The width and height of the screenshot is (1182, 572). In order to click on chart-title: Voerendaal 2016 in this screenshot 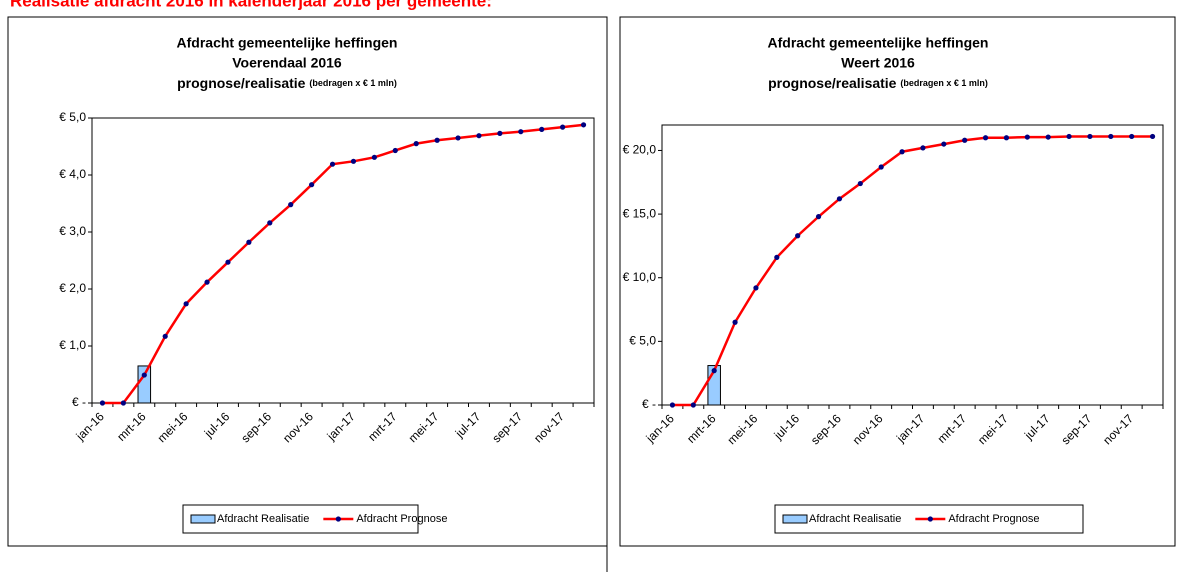, I will do `click(287, 63)`.